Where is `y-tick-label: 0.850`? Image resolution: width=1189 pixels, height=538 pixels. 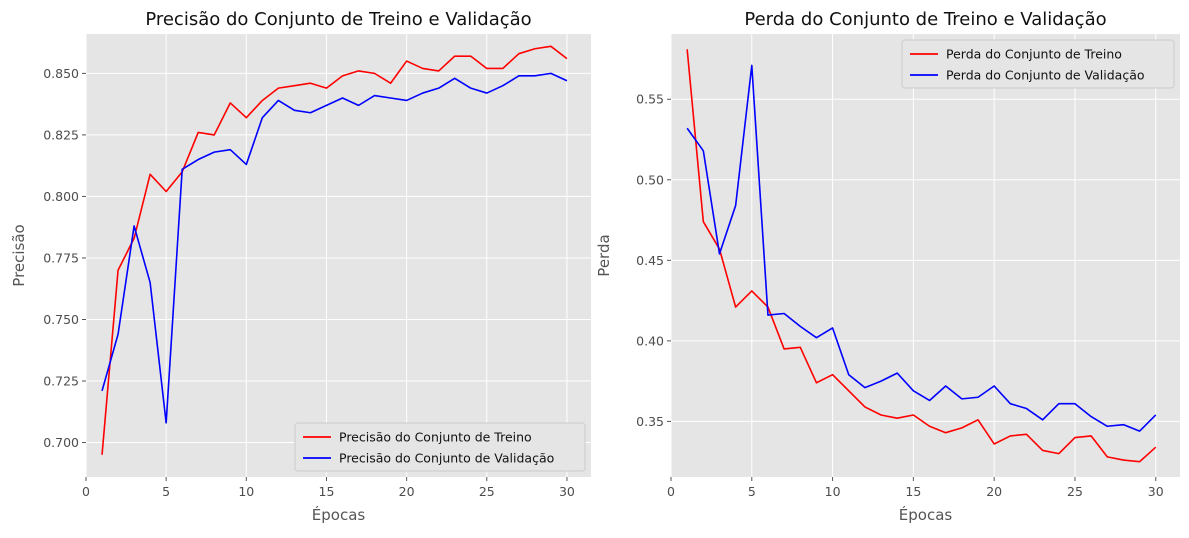 y-tick-label: 0.850 is located at coordinates (61, 73).